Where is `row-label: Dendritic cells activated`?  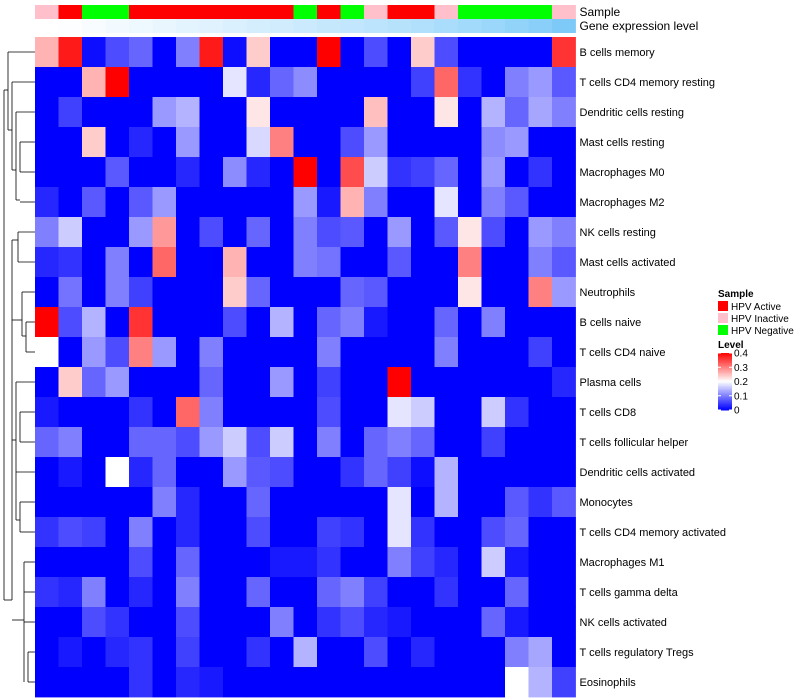 row-label: Dendritic cells activated is located at coordinates (638, 473).